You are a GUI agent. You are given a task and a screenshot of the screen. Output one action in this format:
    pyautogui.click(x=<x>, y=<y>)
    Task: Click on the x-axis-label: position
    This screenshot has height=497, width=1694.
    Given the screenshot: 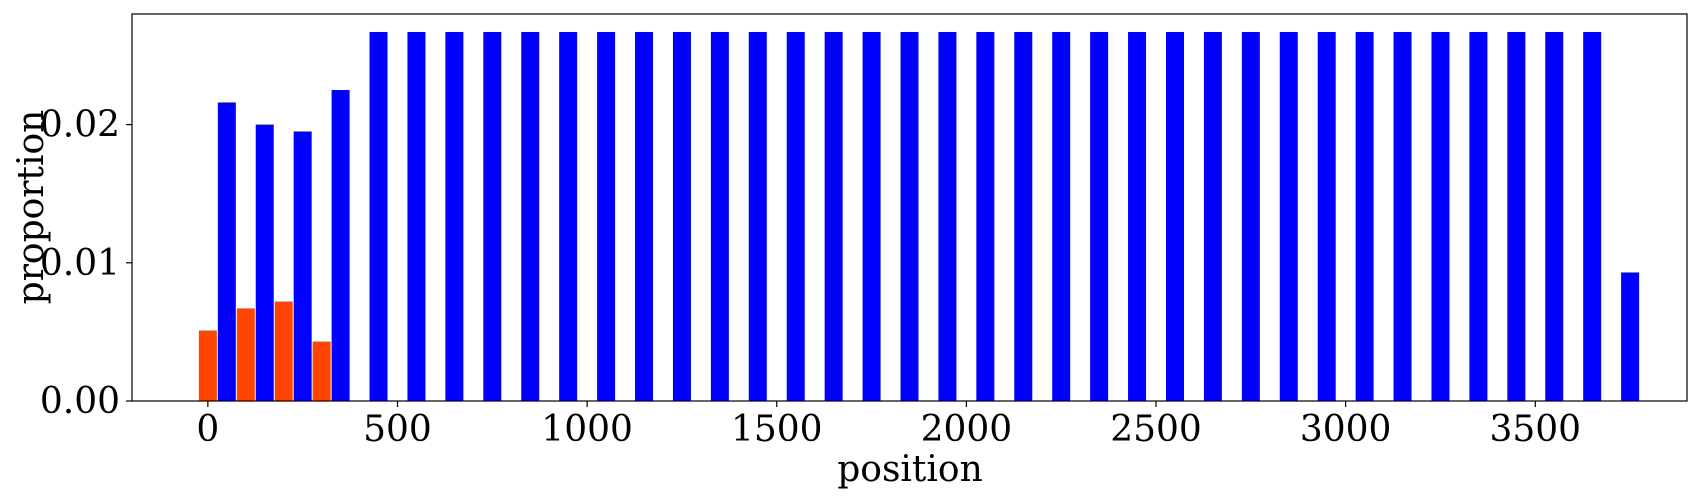 What is the action you would take?
    pyautogui.click(x=910, y=469)
    